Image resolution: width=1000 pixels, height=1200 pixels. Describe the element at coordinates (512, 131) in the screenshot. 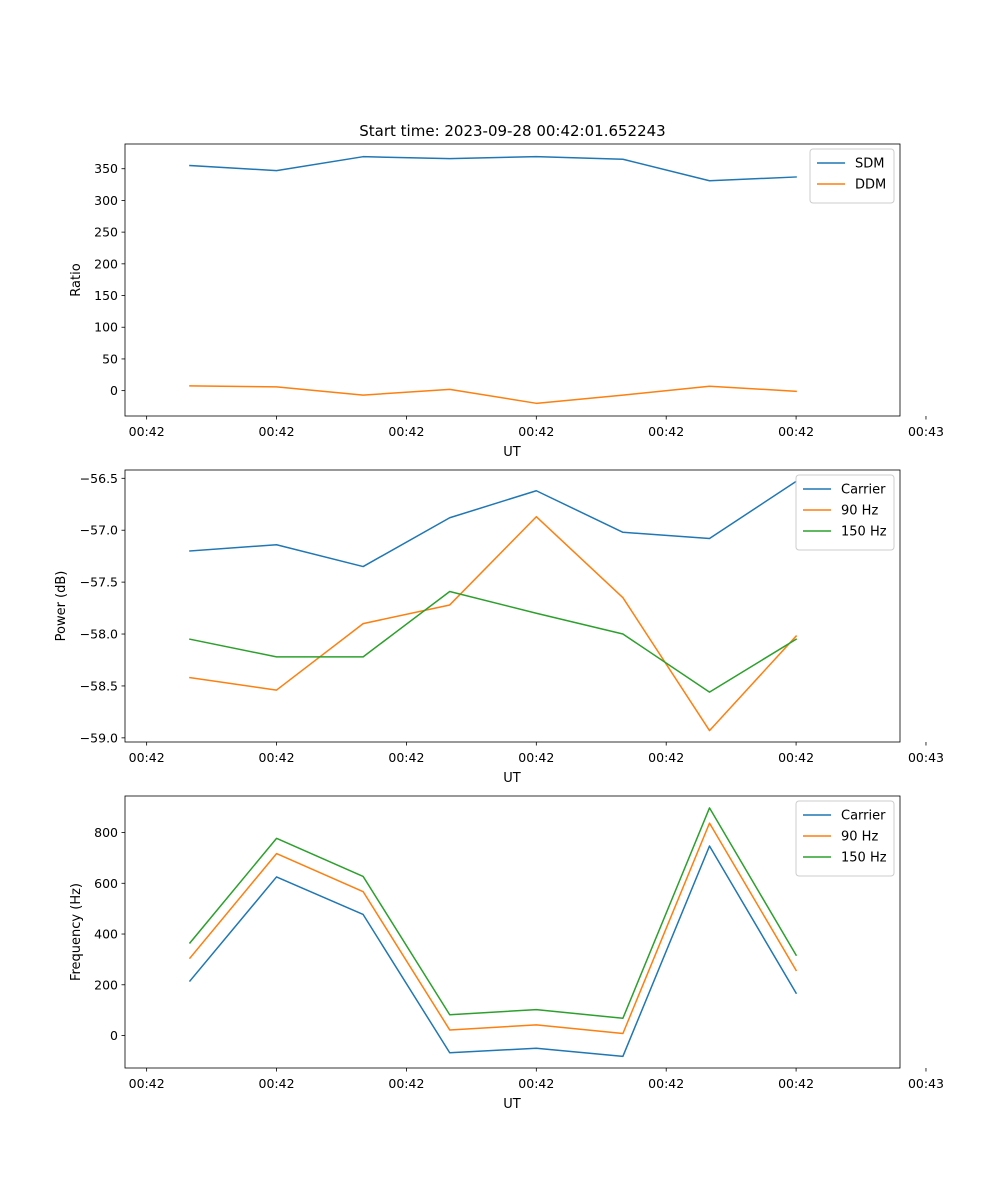

I see `figure-title: Start time: 2023-09-28 00:42:01.652243` at that location.